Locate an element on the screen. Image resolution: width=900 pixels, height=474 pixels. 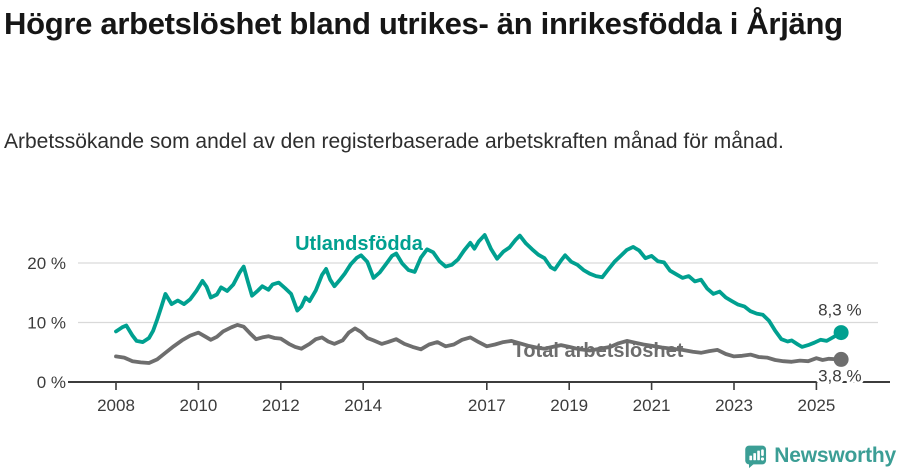
series-label-total: Total arbetslöshet is located at coordinates (598, 351).